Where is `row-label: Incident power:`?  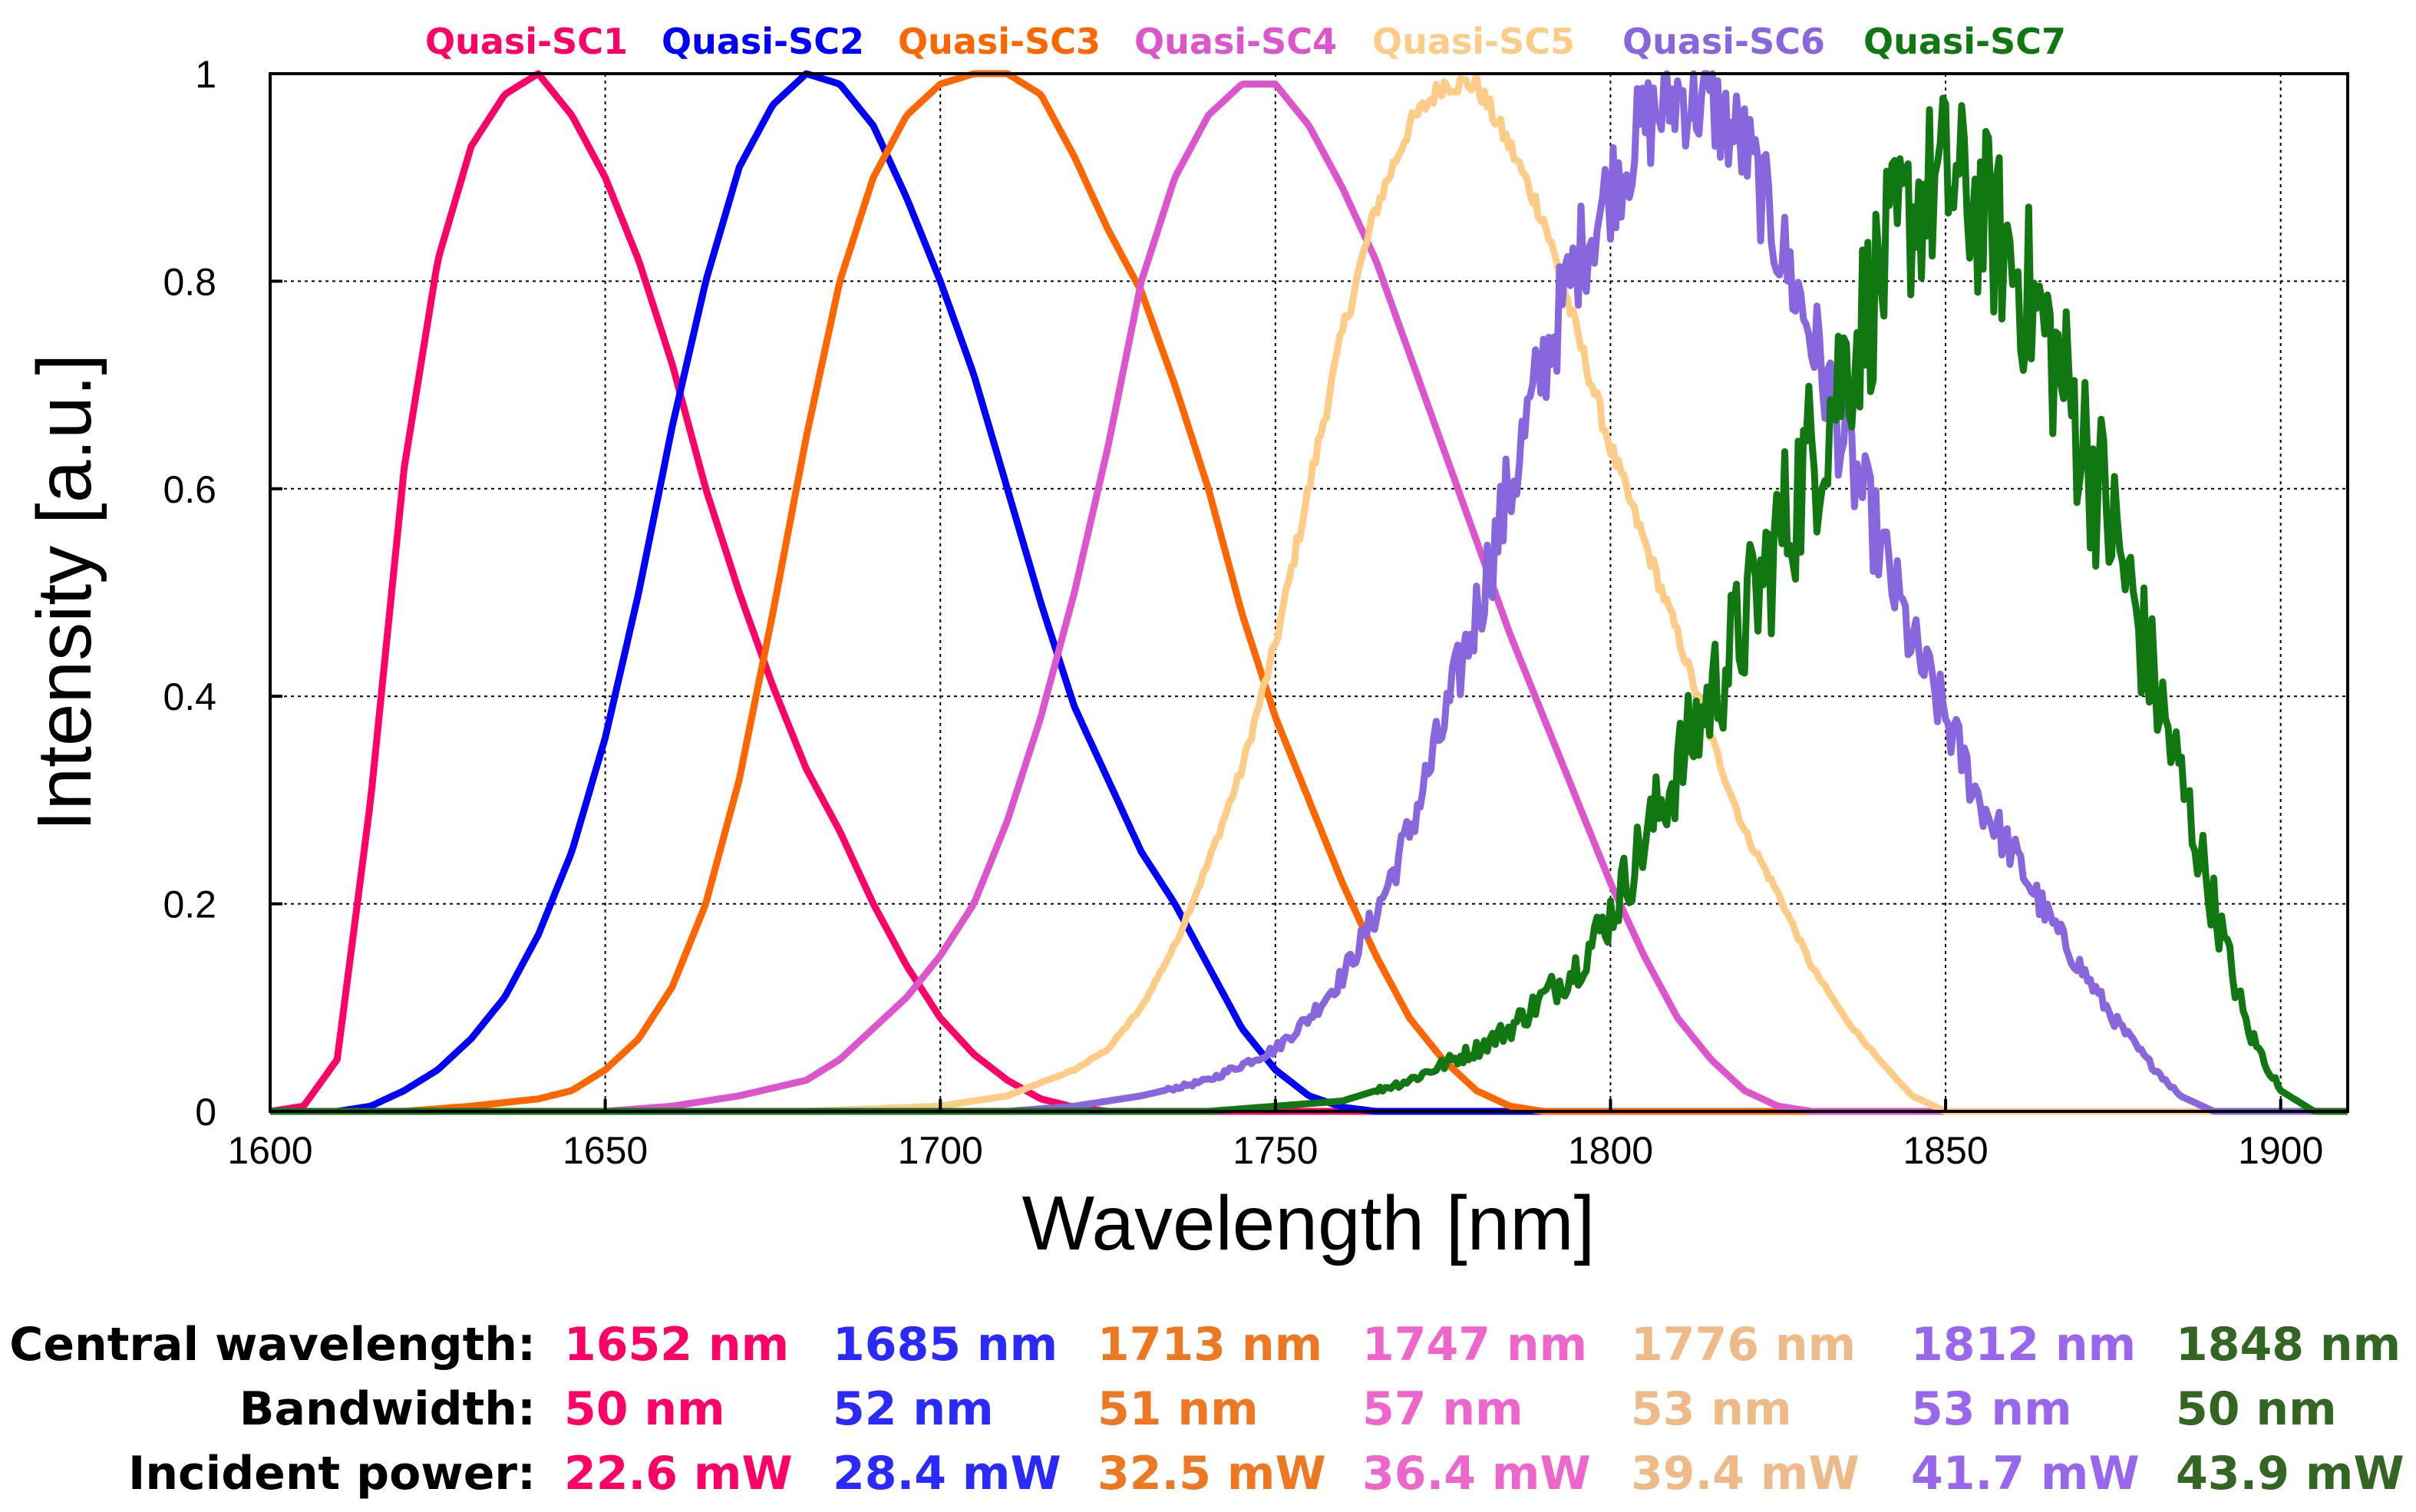 row-label: Incident power: is located at coordinates (332, 1474).